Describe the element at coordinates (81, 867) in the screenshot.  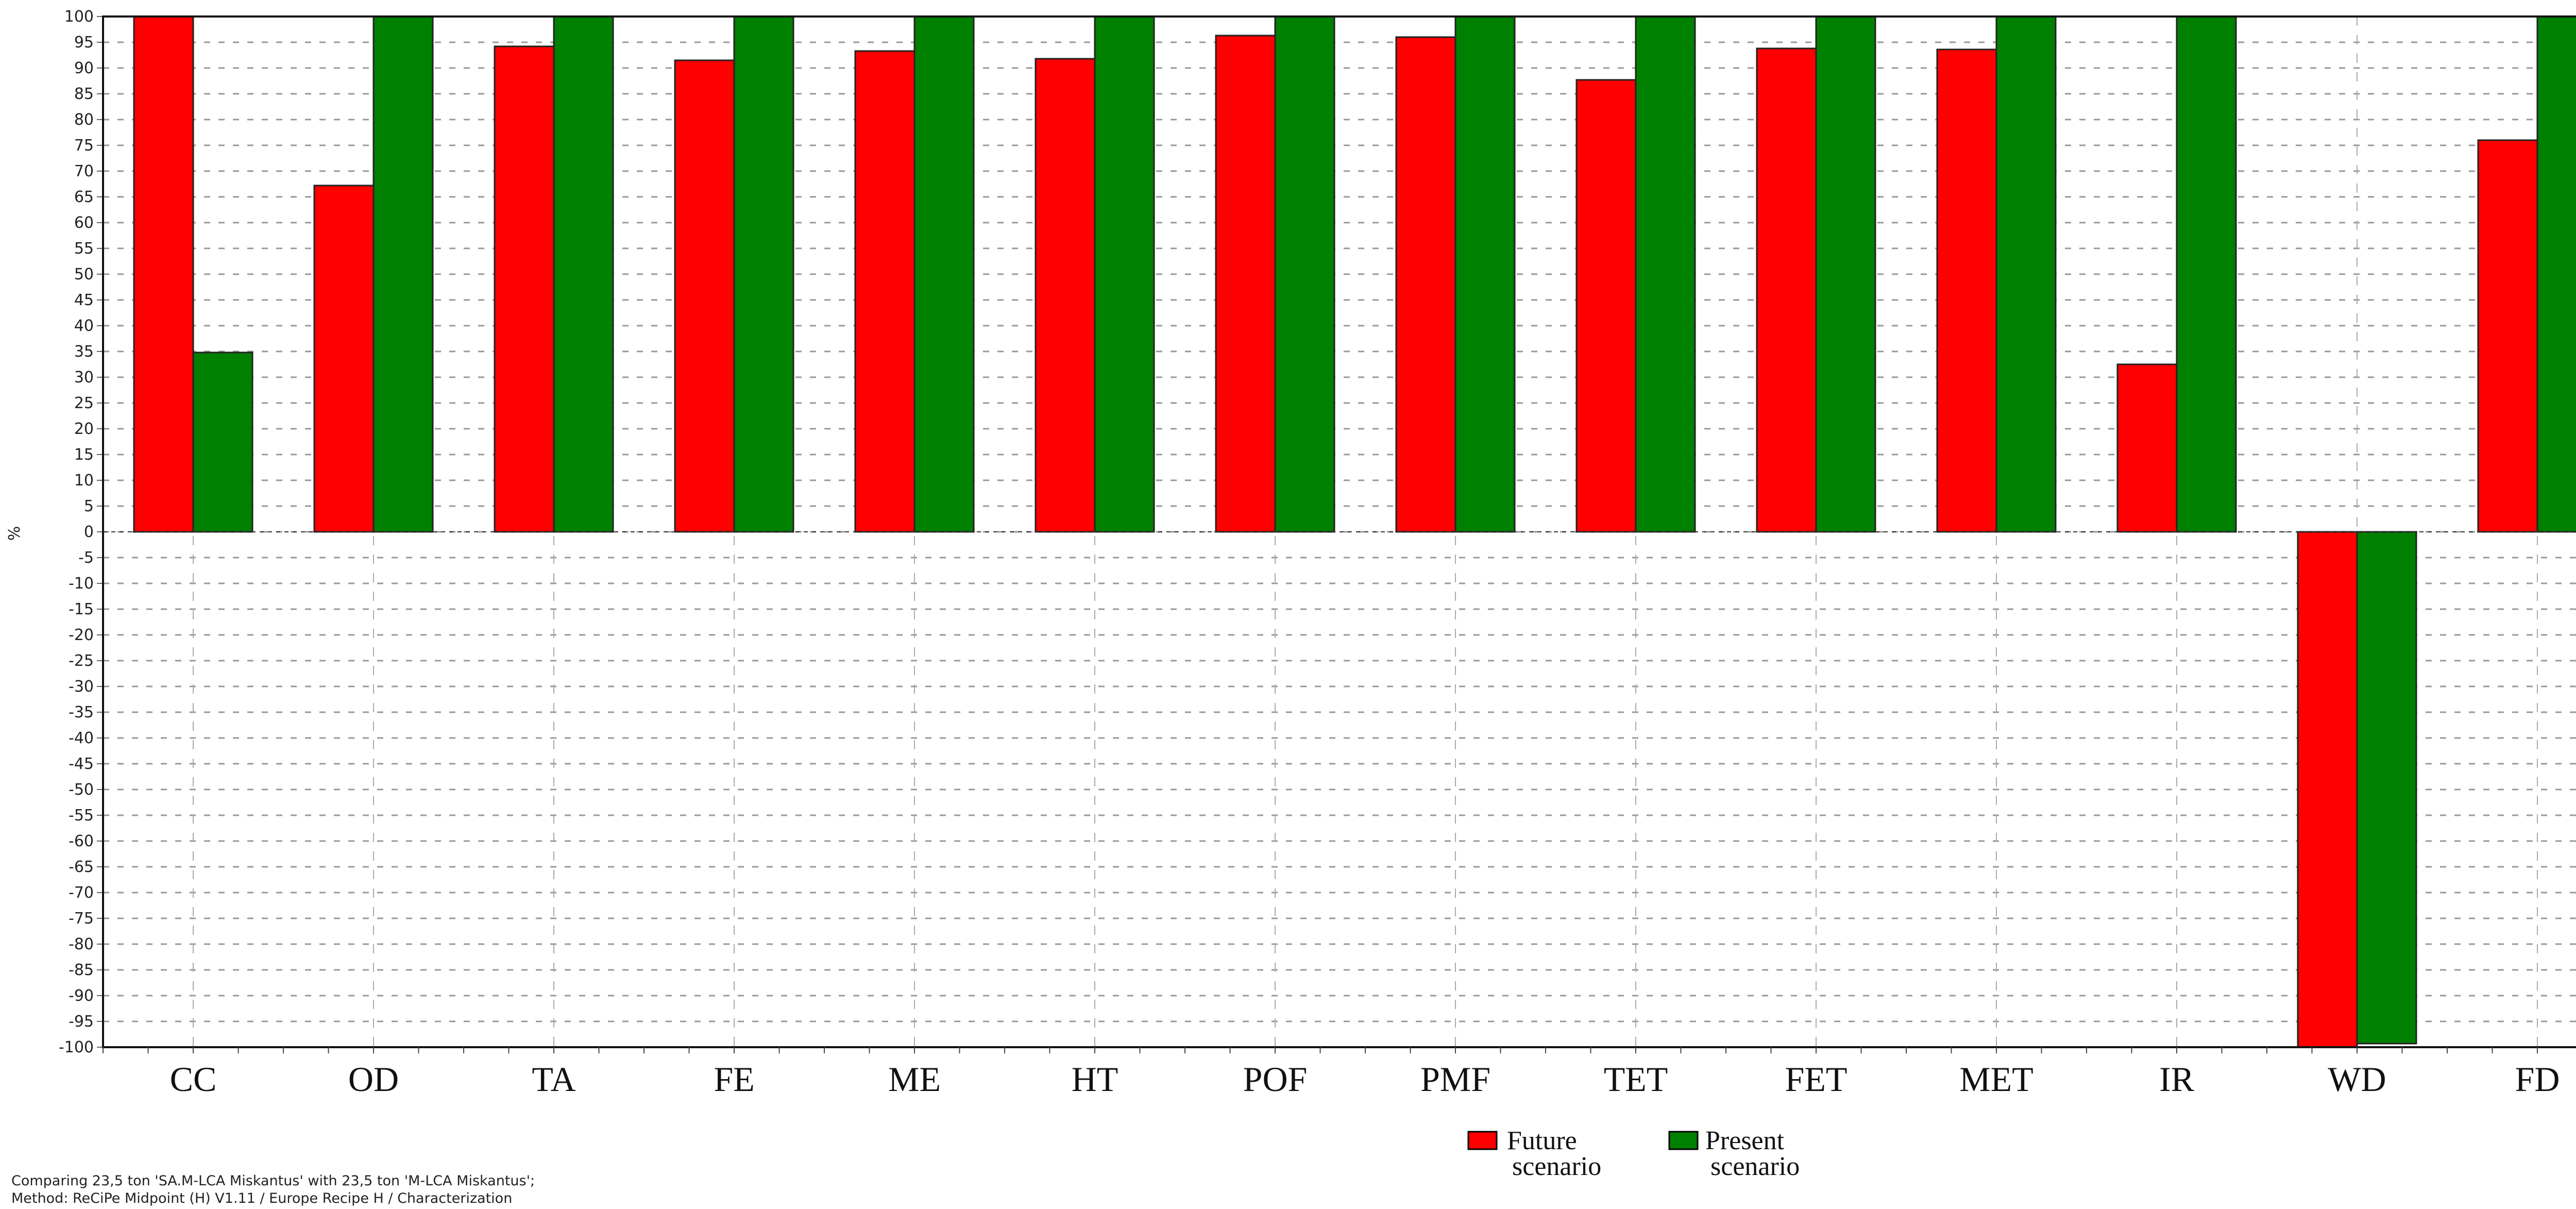
I see `y-tick-label: -65` at that location.